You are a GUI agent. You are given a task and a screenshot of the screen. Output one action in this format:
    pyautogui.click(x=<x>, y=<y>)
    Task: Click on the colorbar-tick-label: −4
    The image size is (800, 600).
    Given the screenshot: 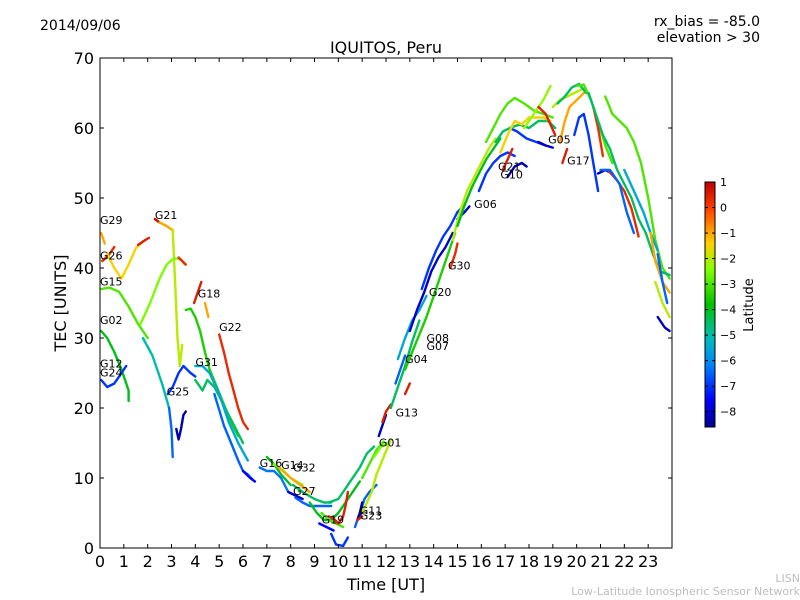 What is the action you would take?
    pyautogui.click(x=728, y=310)
    